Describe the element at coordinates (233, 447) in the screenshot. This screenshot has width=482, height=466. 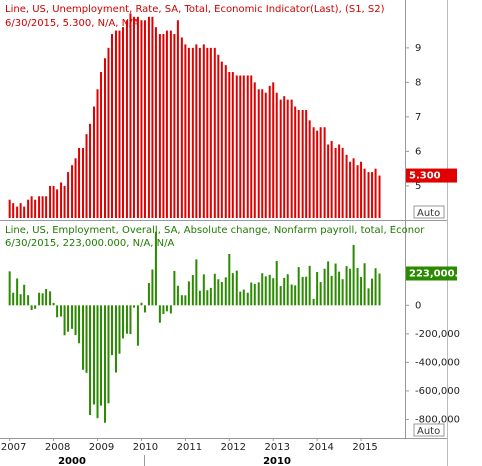
I see `x-tick-label: 2012` at that location.